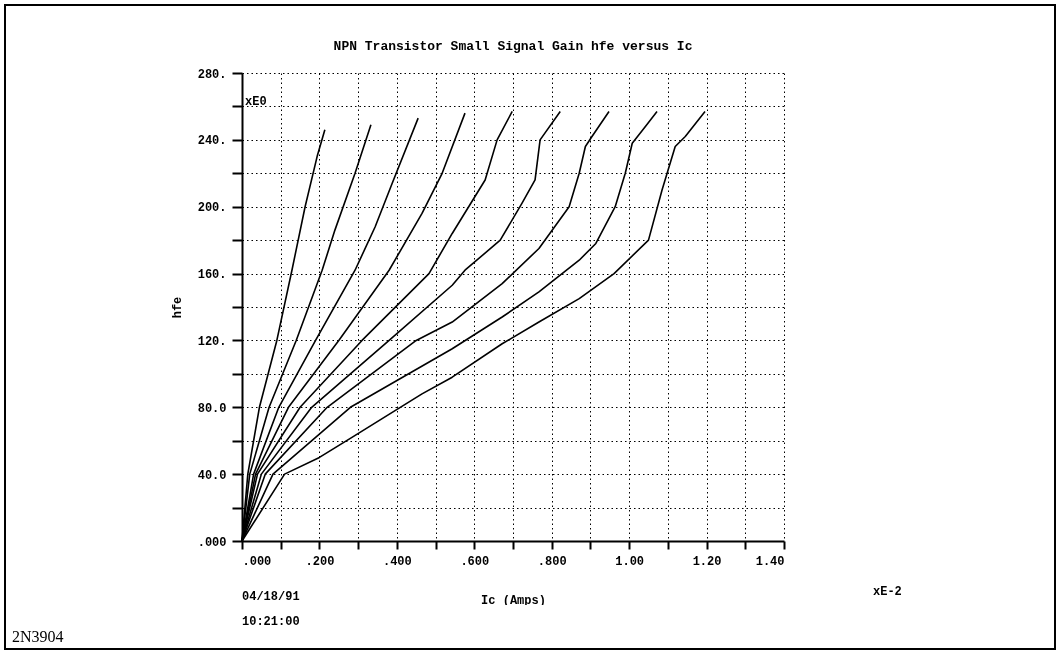  I want to click on x-tick-label: 1.20, so click(707, 561).